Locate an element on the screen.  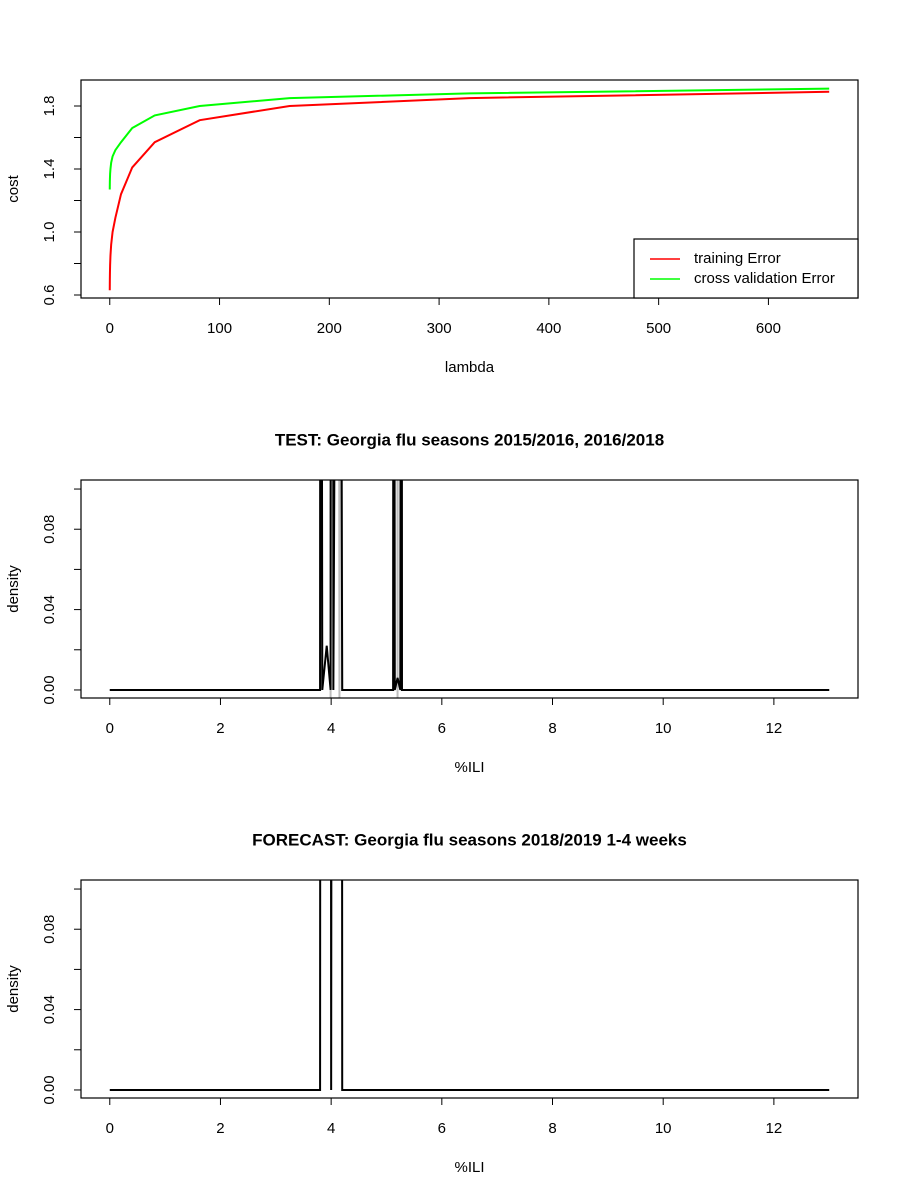
x-tick-label: 100 is located at coordinates (219, 328).